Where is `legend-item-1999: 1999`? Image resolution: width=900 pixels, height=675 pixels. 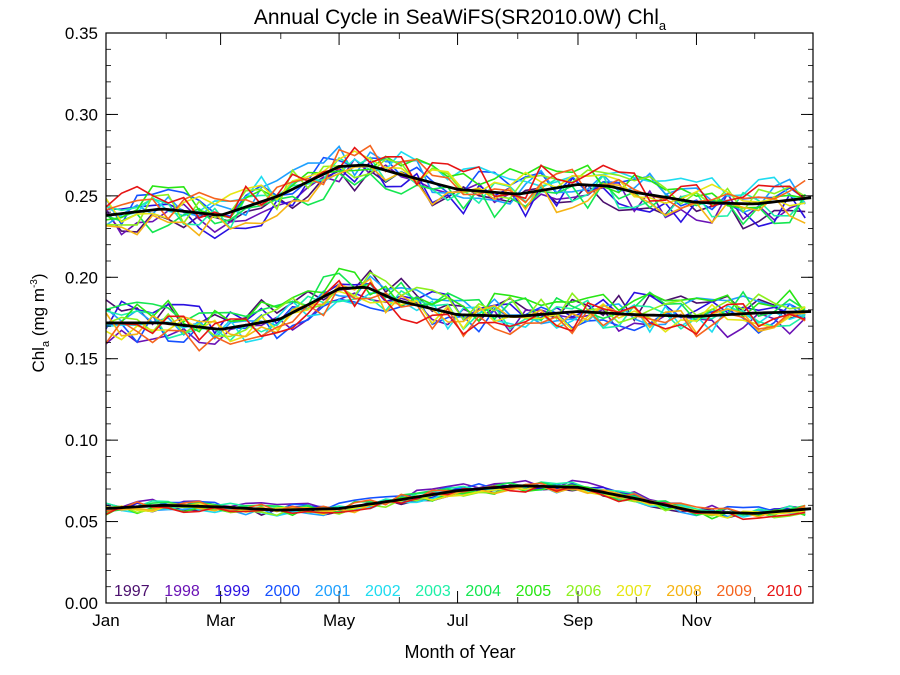
legend-item-1999: 1999 is located at coordinates (232, 591).